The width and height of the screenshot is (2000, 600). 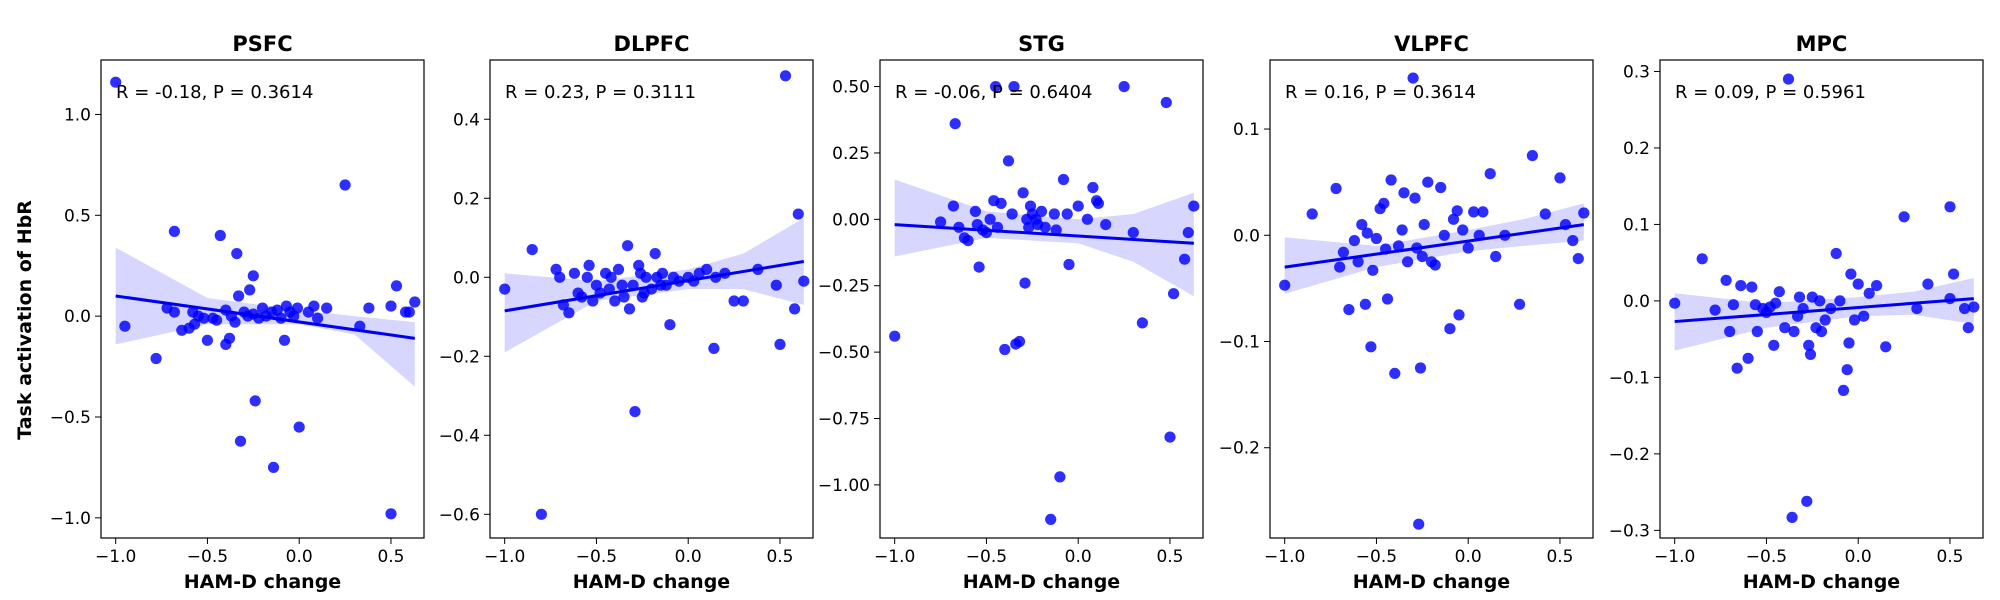 I want to click on y-tick-label: 0.4, so click(x=466, y=120).